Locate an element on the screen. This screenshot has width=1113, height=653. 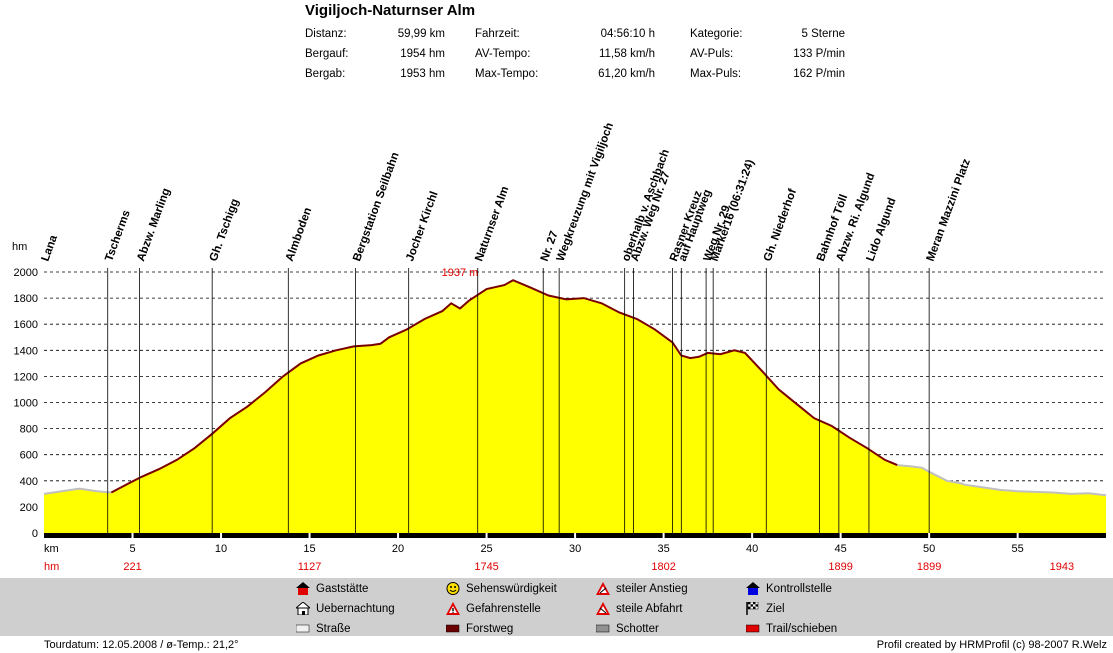
stat-label-kategorie: Kategorie: is located at coordinates (716, 34).